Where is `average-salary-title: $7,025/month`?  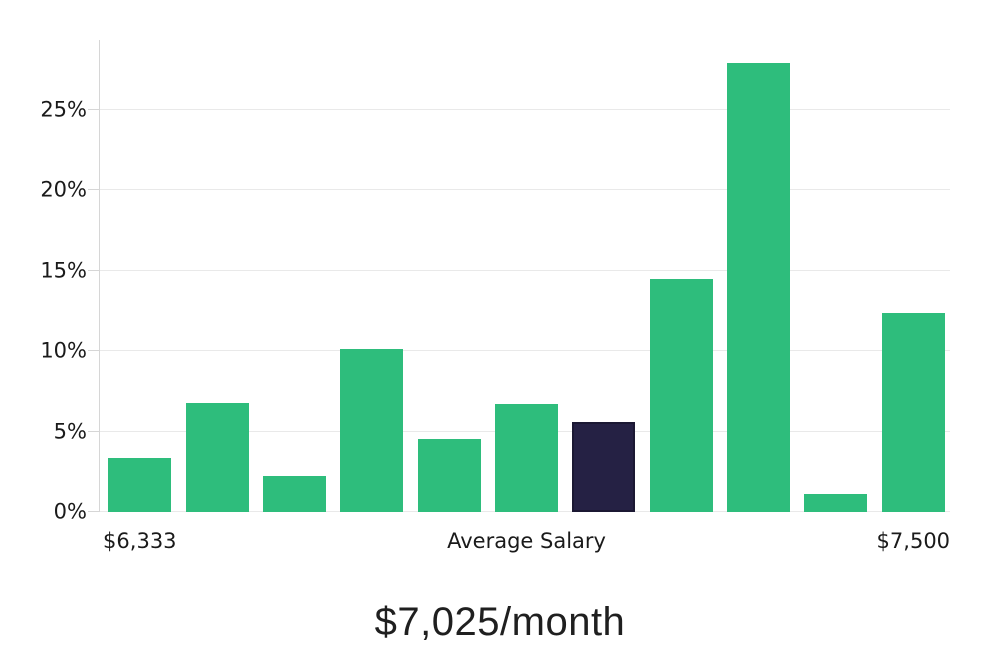
average-salary-title: $7,025/month is located at coordinates (500, 622).